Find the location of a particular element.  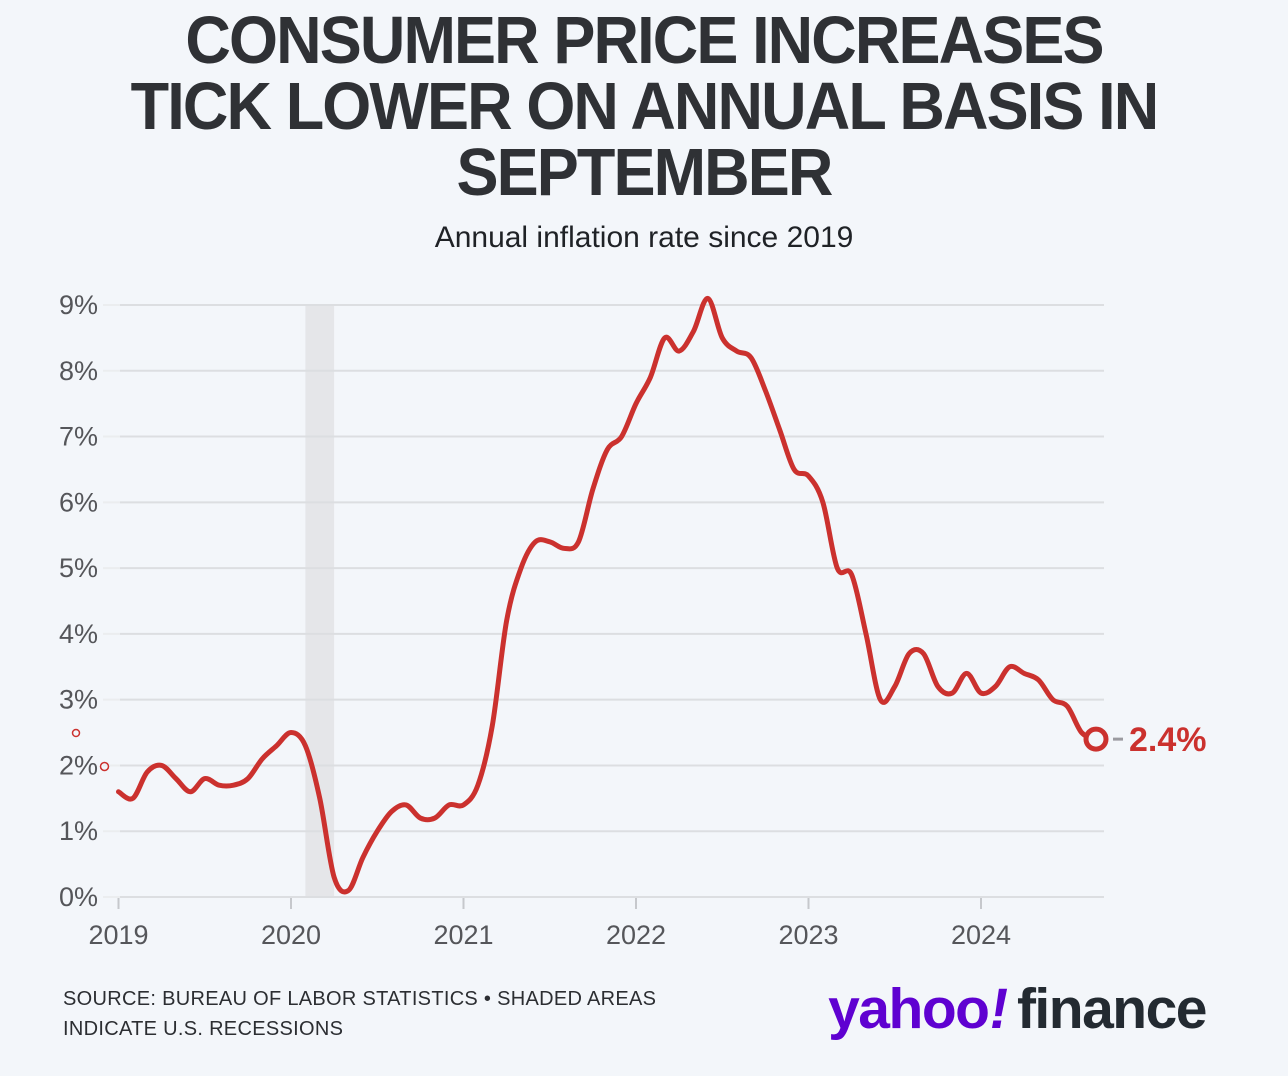

y-tick-label: 7% is located at coordinates (78, 437).